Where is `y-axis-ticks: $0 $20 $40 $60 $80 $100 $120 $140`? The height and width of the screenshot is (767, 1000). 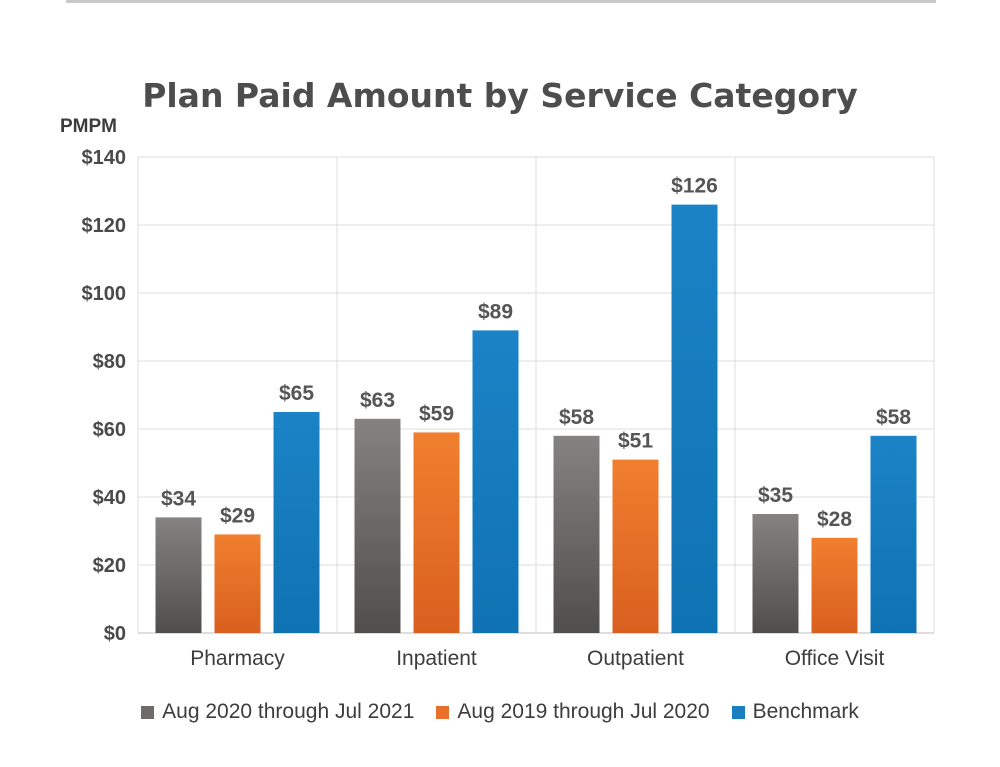
y-axis-ticks: $0 $20 $40 $60 $80 $100 $120 $140 is located at coordinates (104, 396).